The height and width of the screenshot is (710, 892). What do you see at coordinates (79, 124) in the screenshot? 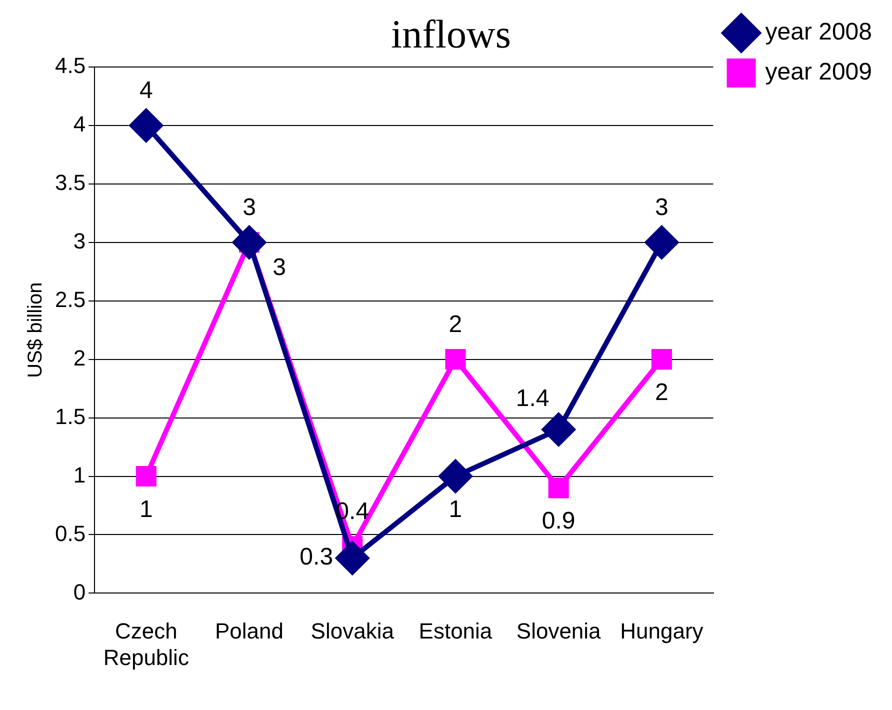
I see `y-tick-label: 4` at bounding box center [79, 124].